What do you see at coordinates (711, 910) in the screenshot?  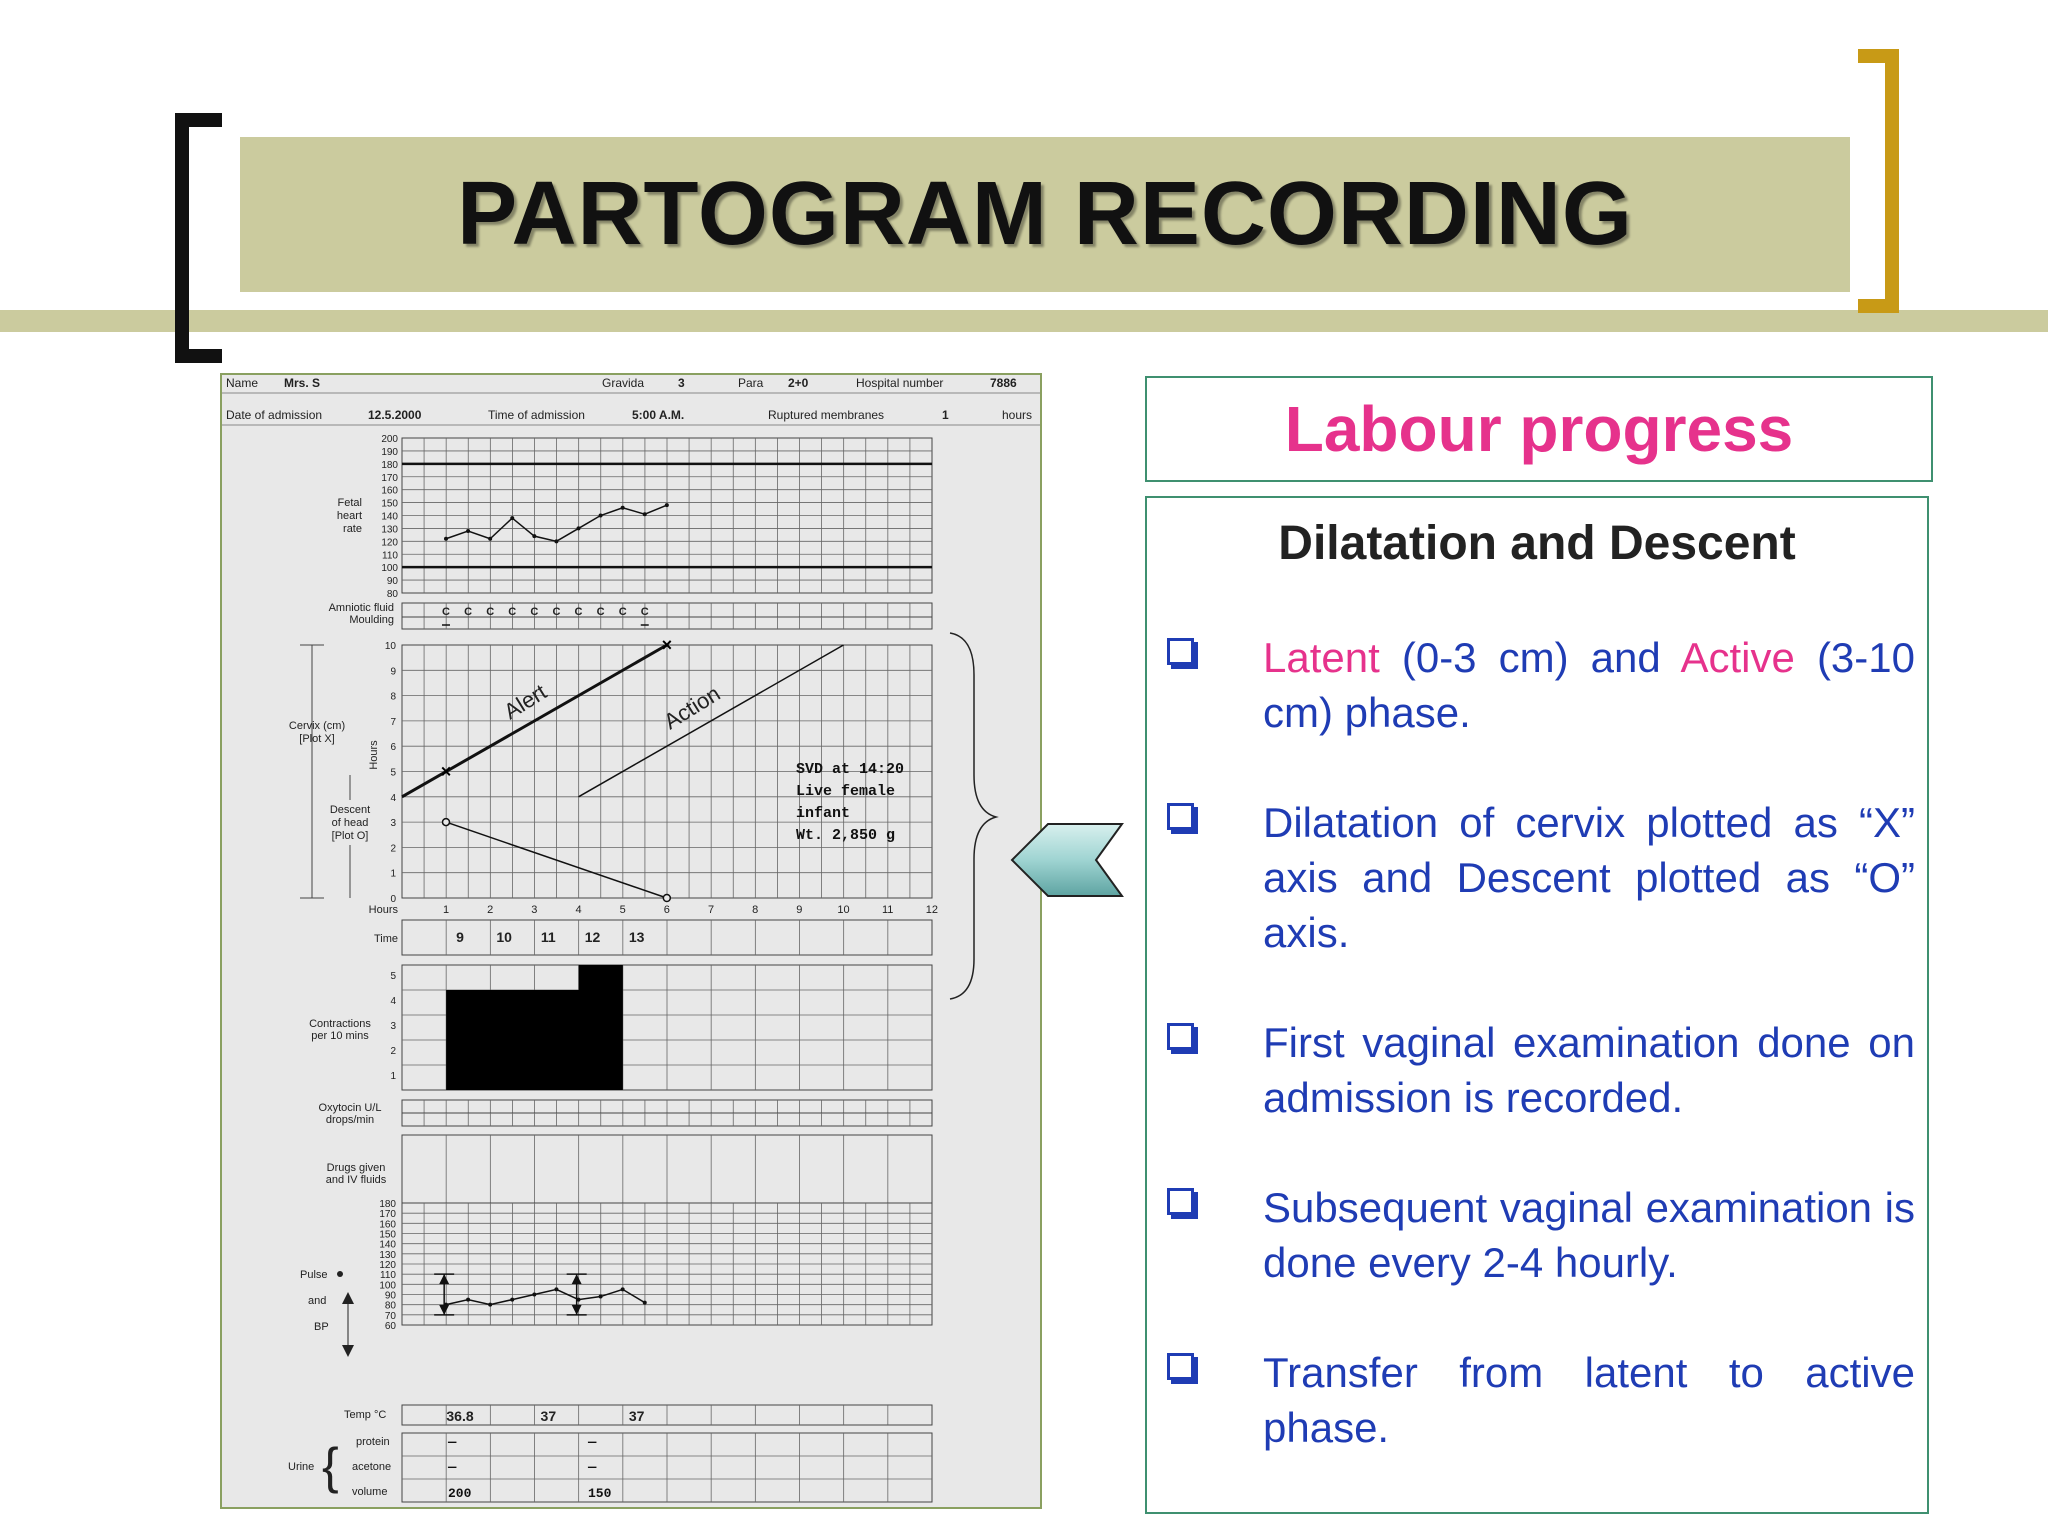 I see `hours-value: 7` at bounding box center [711, 910].